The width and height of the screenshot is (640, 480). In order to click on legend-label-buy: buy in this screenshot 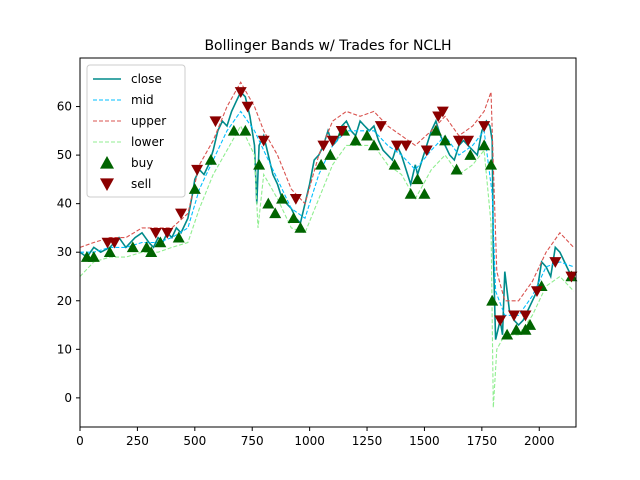, I will do `click(142, 163)`.